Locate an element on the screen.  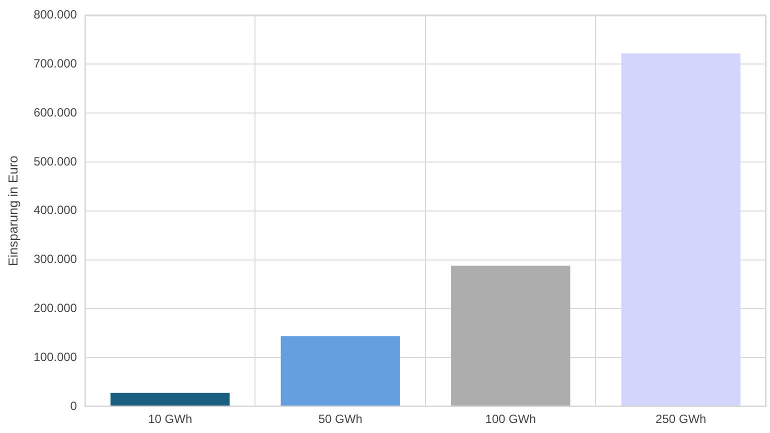
x-tick-label: 50 GWh is located at coordinates (340, 419).